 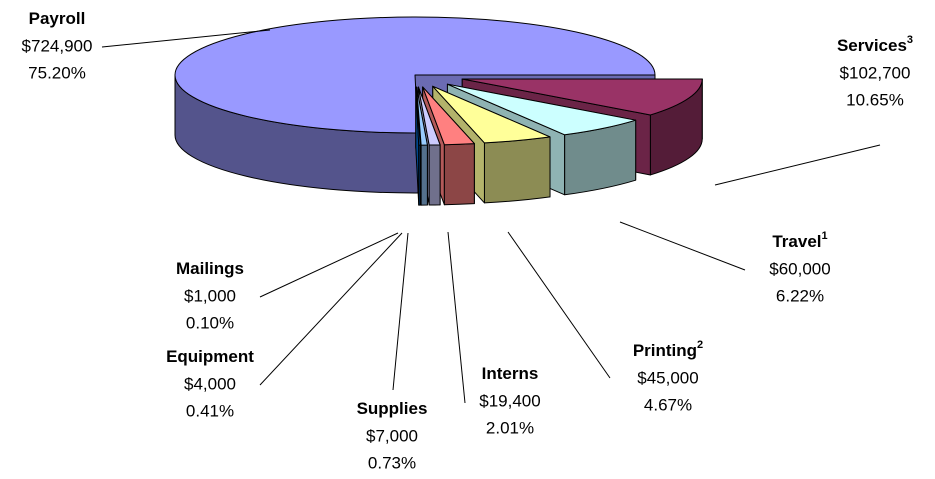 What do you see at coordinates (510, 427) in the screenshot?
I see `percent-label: 2.01%` at bounding box center [510, 427].